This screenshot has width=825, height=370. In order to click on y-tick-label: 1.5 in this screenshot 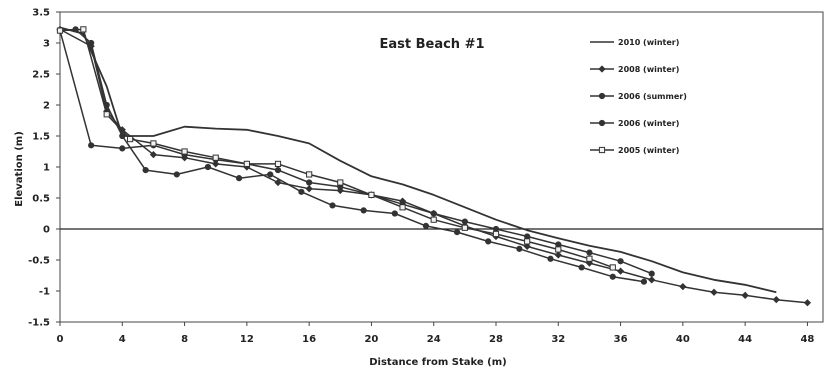, I will do `click(41, 137)`.